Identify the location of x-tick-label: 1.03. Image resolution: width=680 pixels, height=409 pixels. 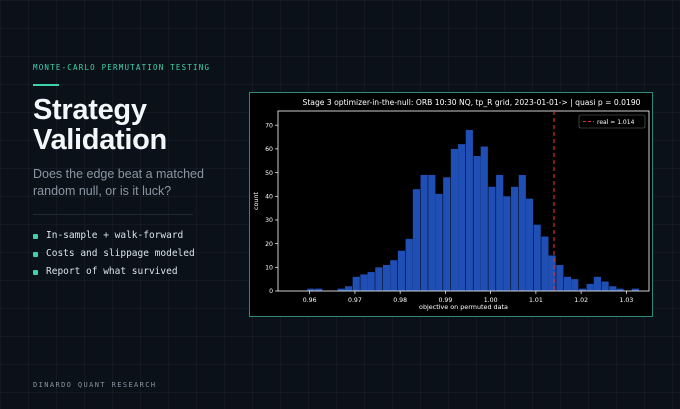
(626, 300).